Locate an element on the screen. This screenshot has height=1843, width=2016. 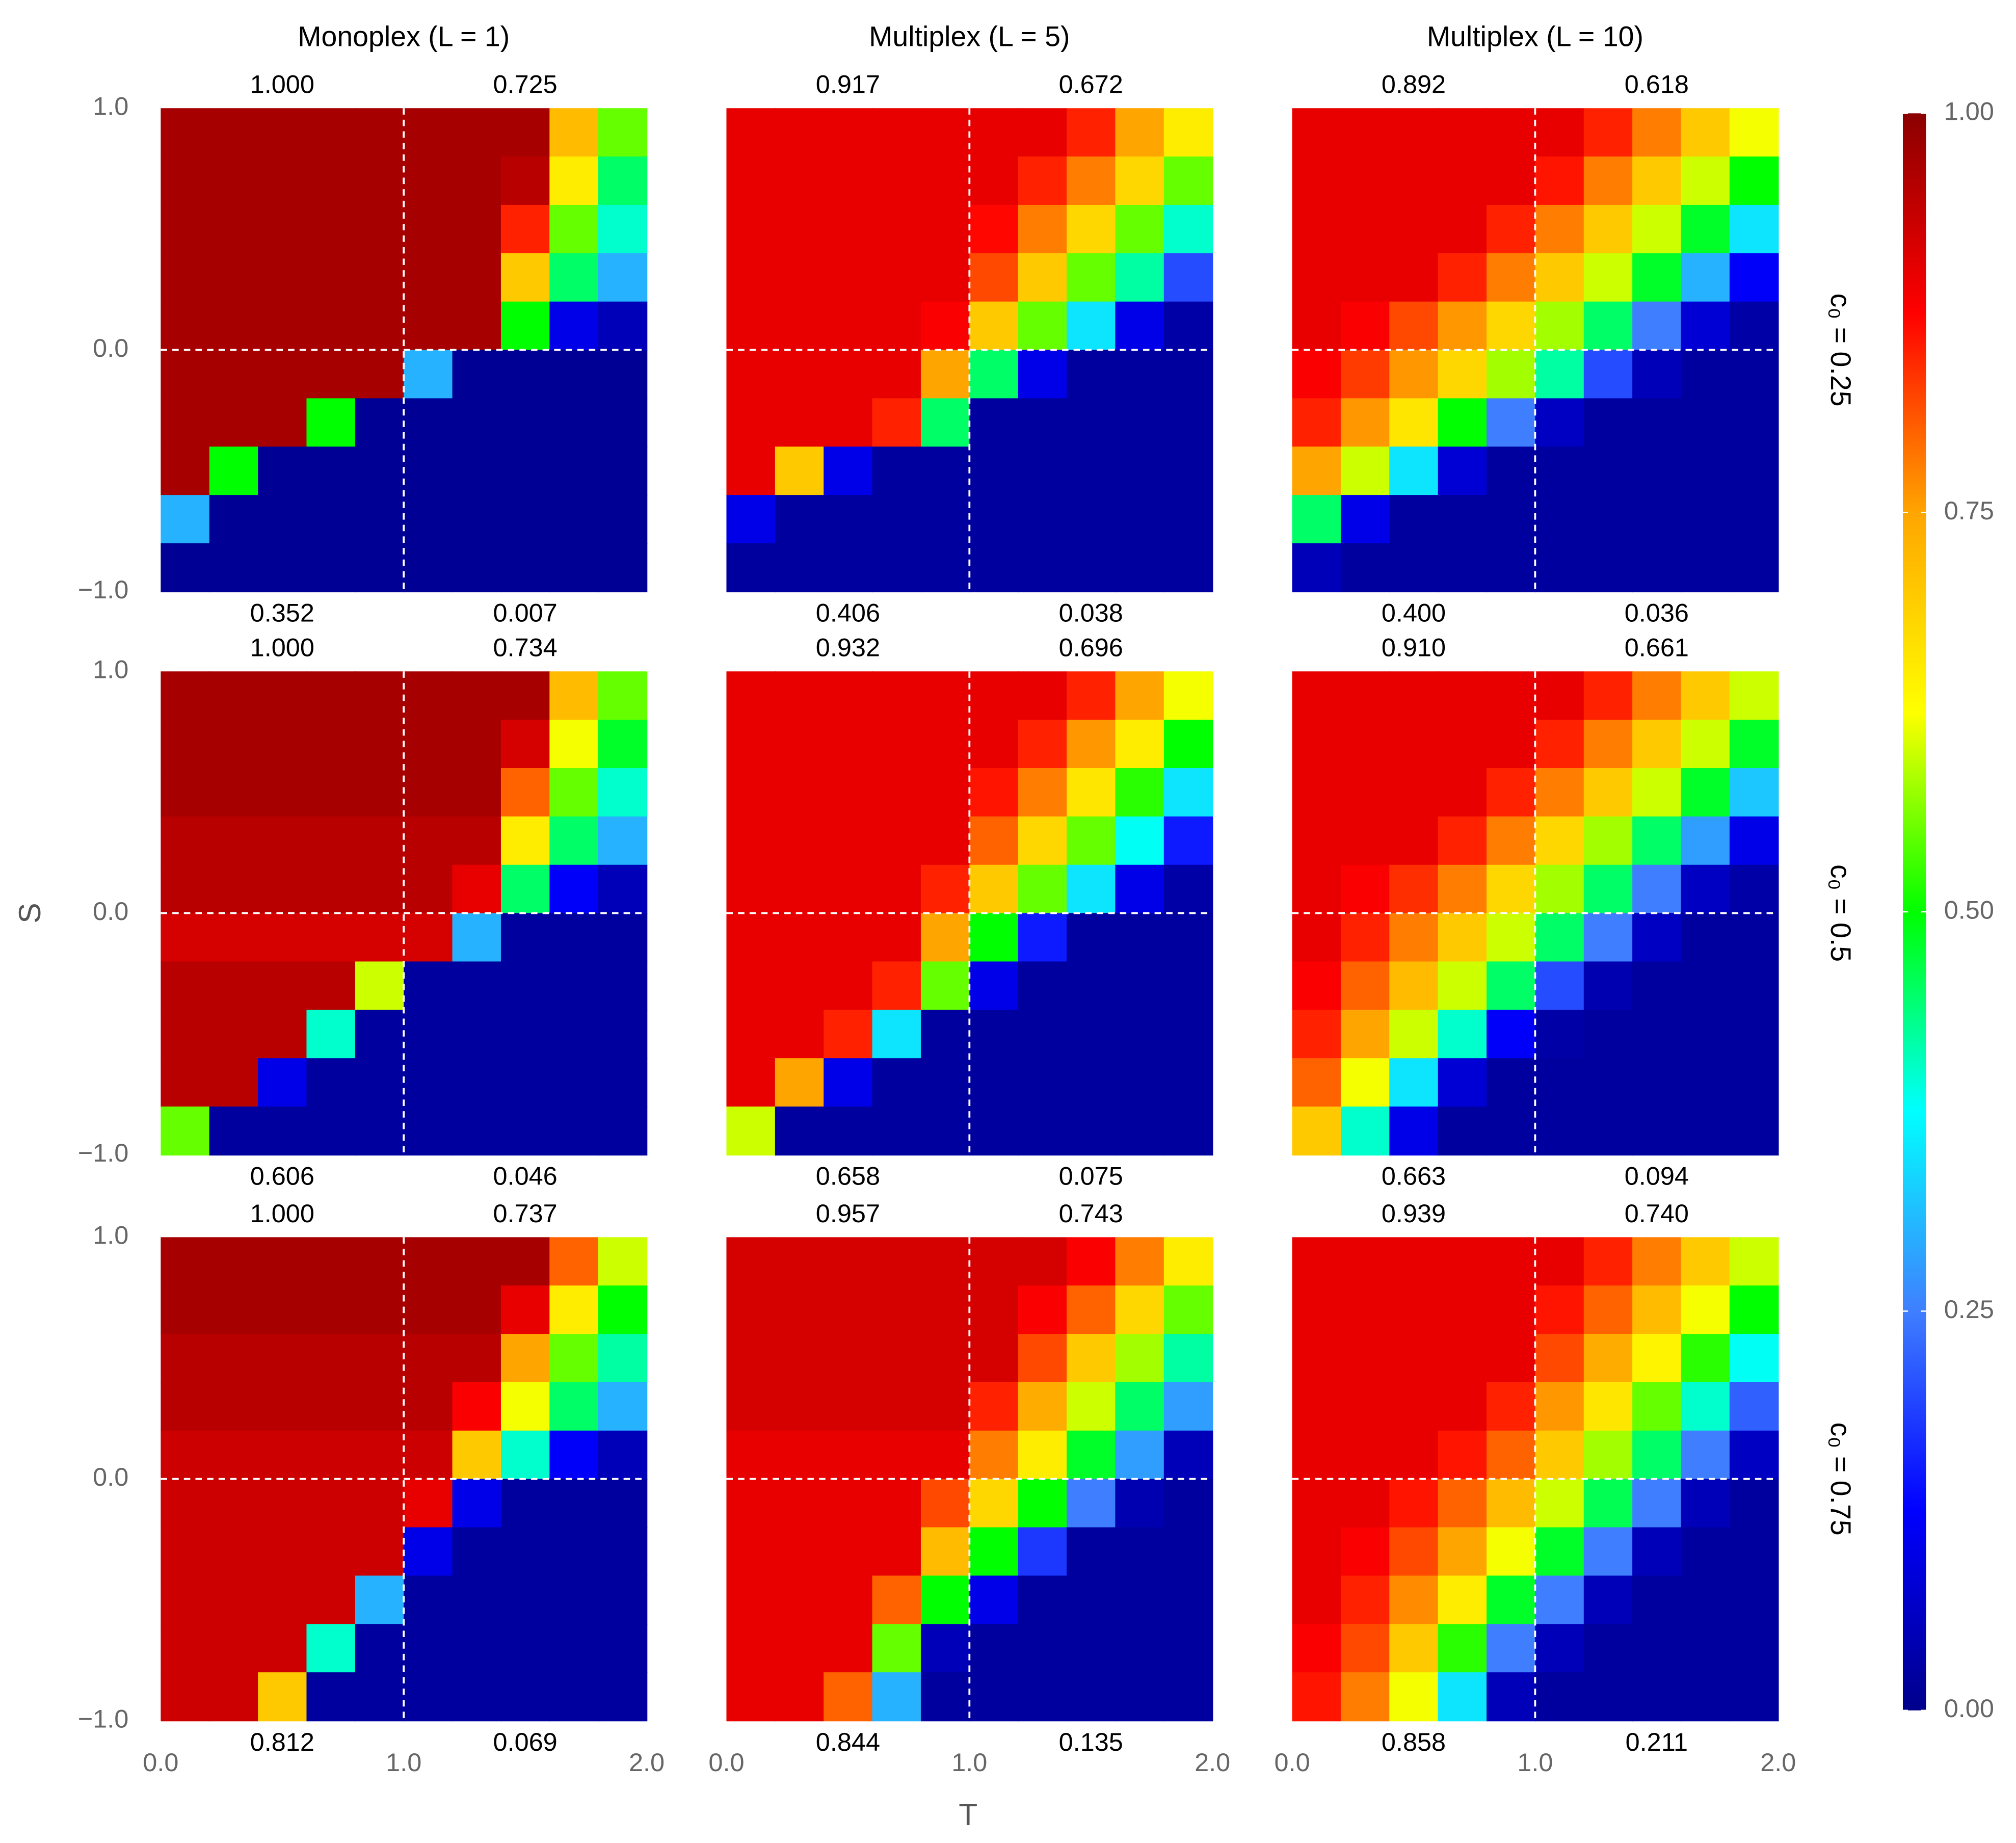
quadrant-value: 0.406 is located at coordinates (848, 612).